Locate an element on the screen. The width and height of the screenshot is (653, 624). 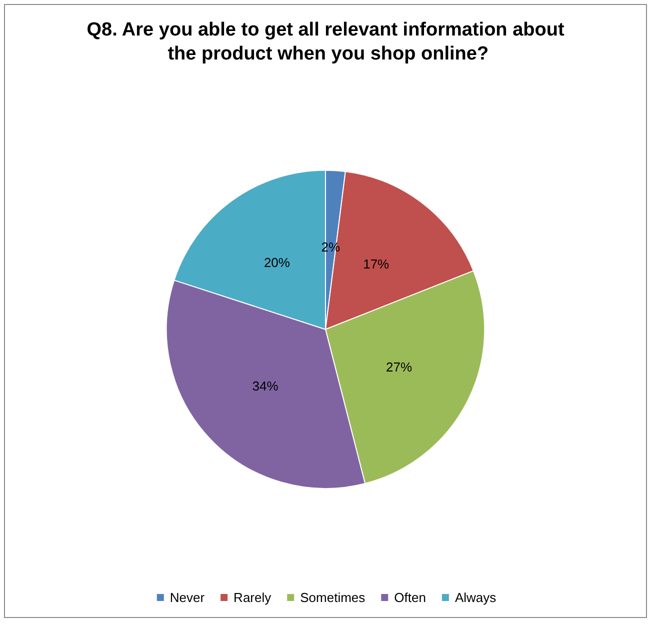
chart-title: Q8. Are you able to get all relevant information about the product when you shop online? is located at coordinates (325, 42).